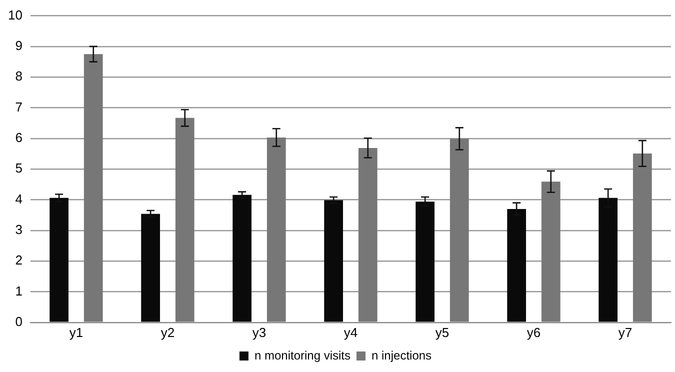 Image resolution: width=675 pixels, height=372 pixels. I want to click on x-tick-label: y2, so click(167, 332).